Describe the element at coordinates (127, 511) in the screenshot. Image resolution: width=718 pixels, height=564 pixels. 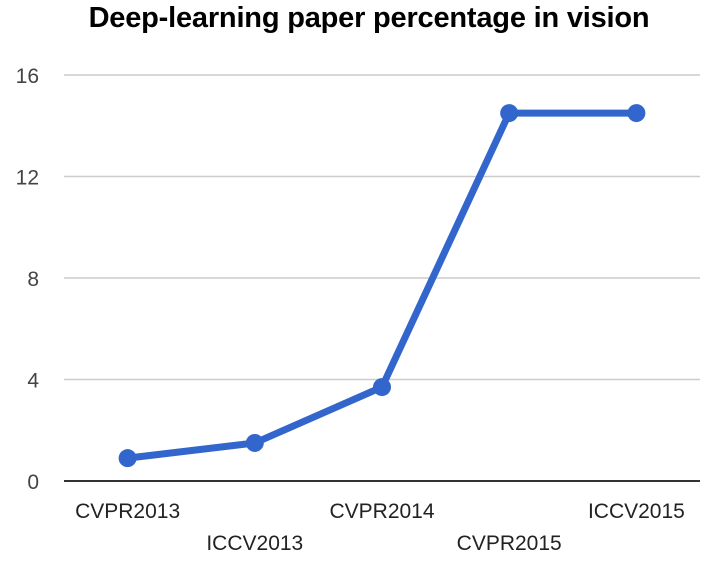
I see `x-tick-label: CVPR2013` at that location.